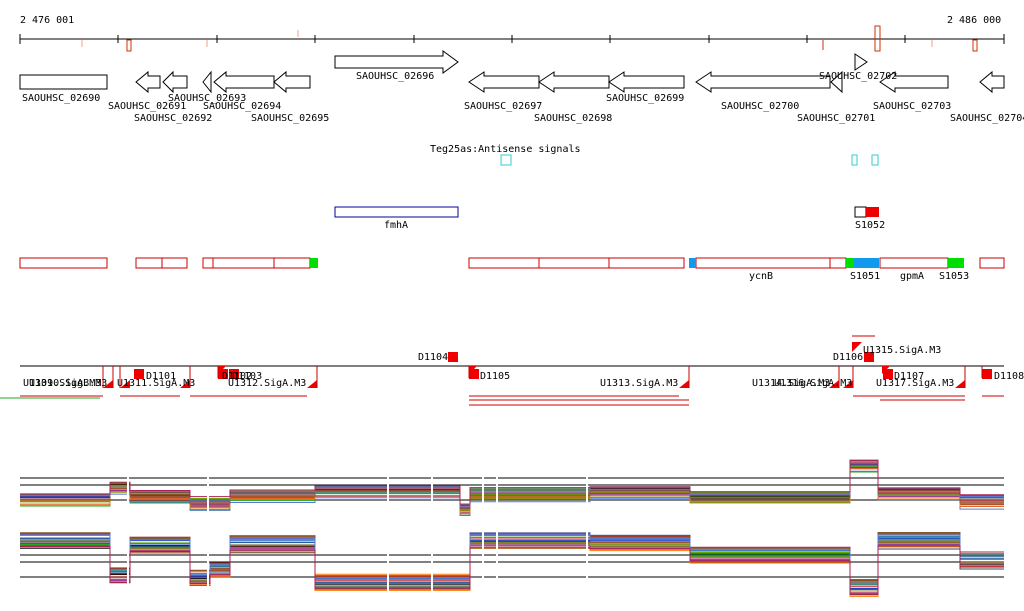 The image size is (1024, 611). I want to click on gene-label: SAOUHSC_02691, so click(147, 106).